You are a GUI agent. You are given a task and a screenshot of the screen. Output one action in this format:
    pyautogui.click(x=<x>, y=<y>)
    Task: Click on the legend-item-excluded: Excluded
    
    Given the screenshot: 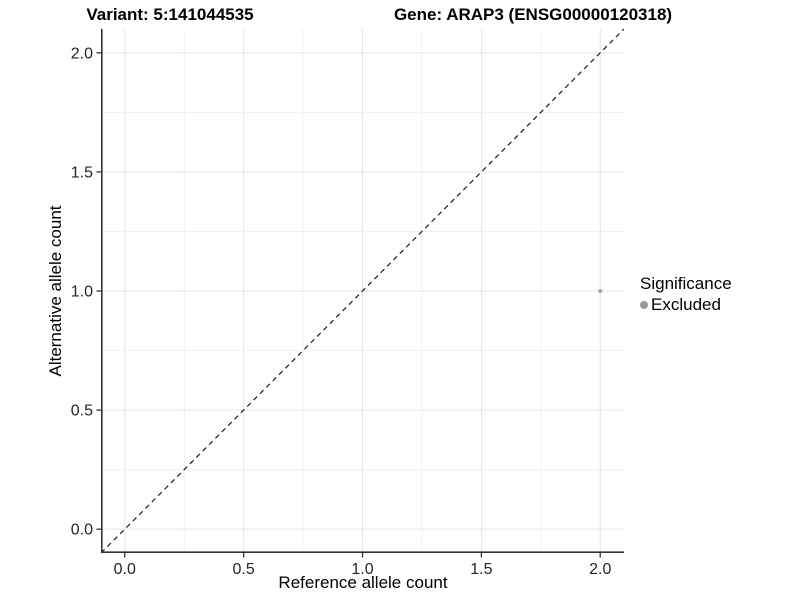 What is the action you would take?
    pyautogui.click(x=686, y=304)
    